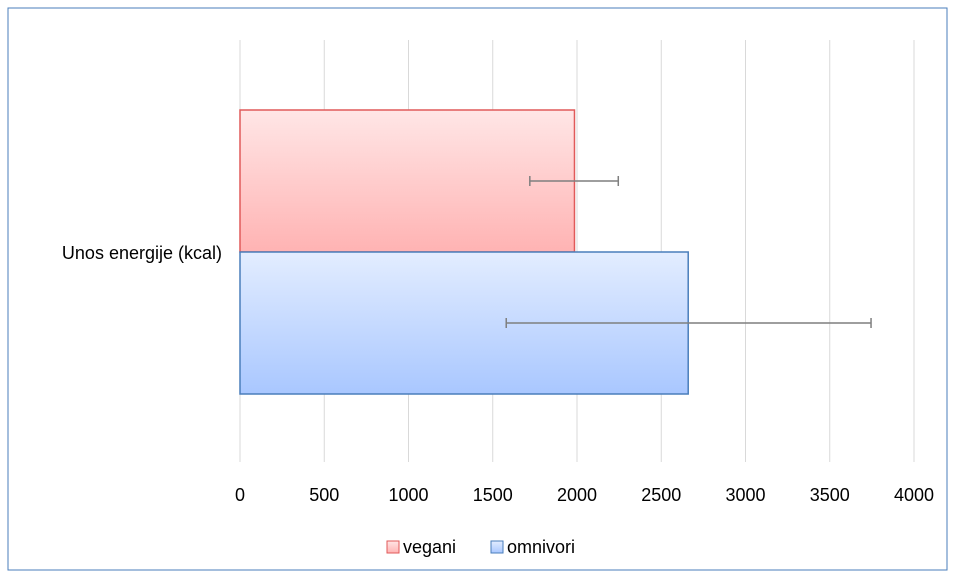 This screenshot has height=583, width=955. I want to click on error-bars, so click(688, 252).